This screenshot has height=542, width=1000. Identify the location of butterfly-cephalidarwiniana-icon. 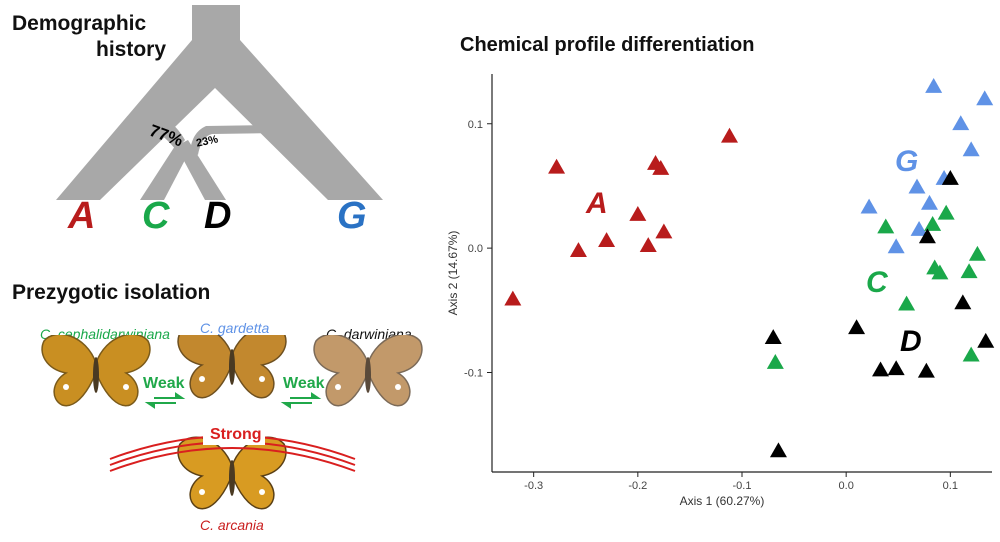
(96, 371).